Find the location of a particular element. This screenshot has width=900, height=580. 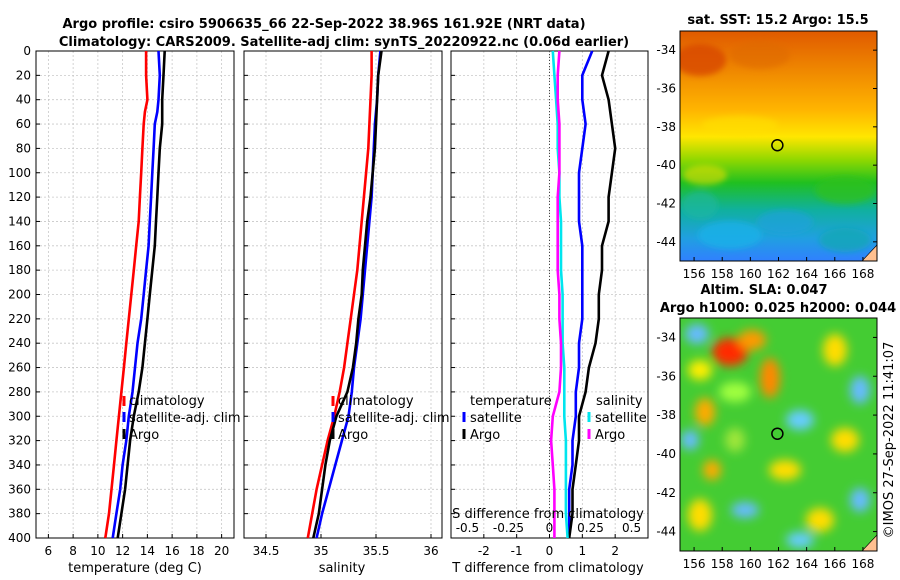

salinity-legend: climatology satellite-adj. clim Argo is located at coordinates (390, 418).